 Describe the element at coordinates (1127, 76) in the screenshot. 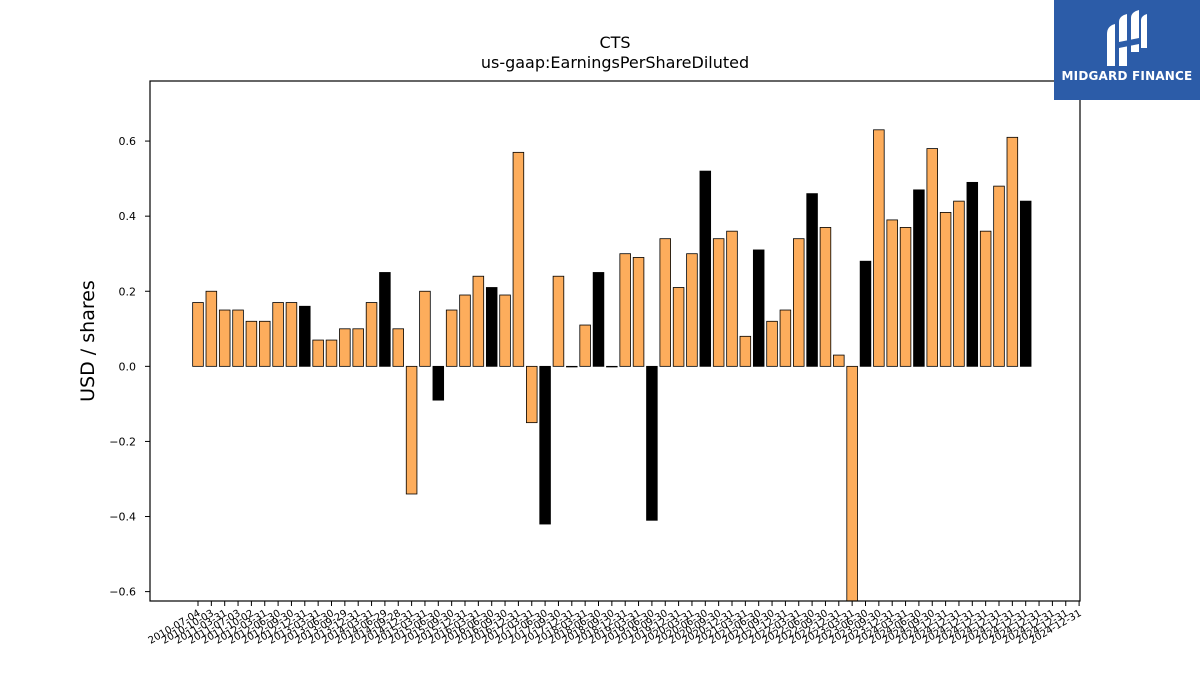

I see `logo-text: MIDGARD FINANCE` at that location.